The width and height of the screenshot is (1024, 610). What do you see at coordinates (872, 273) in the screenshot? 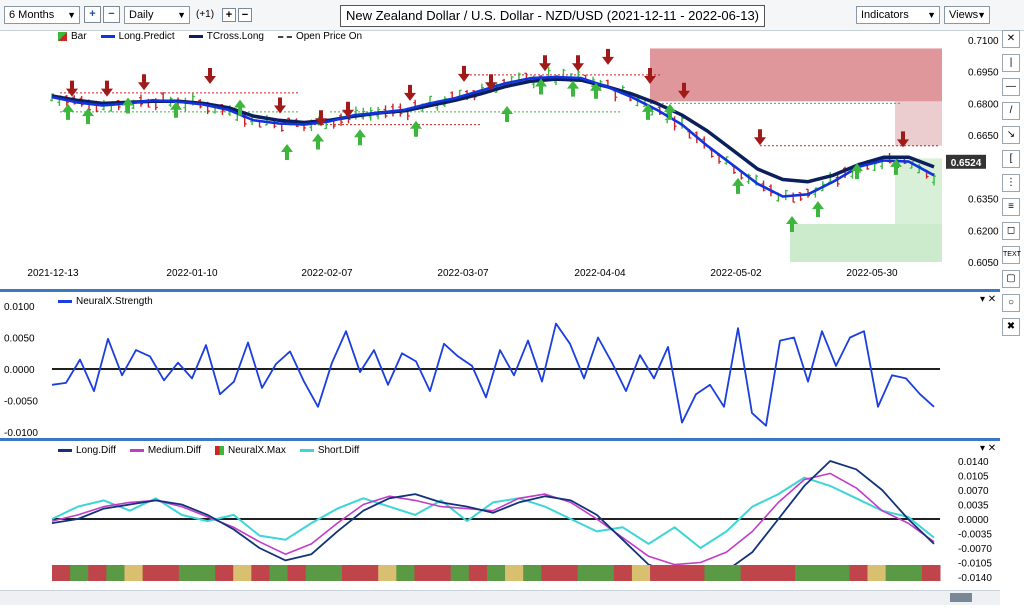
I see `date-tick-label: 2022-05-30` at bounding box center [872, 273].